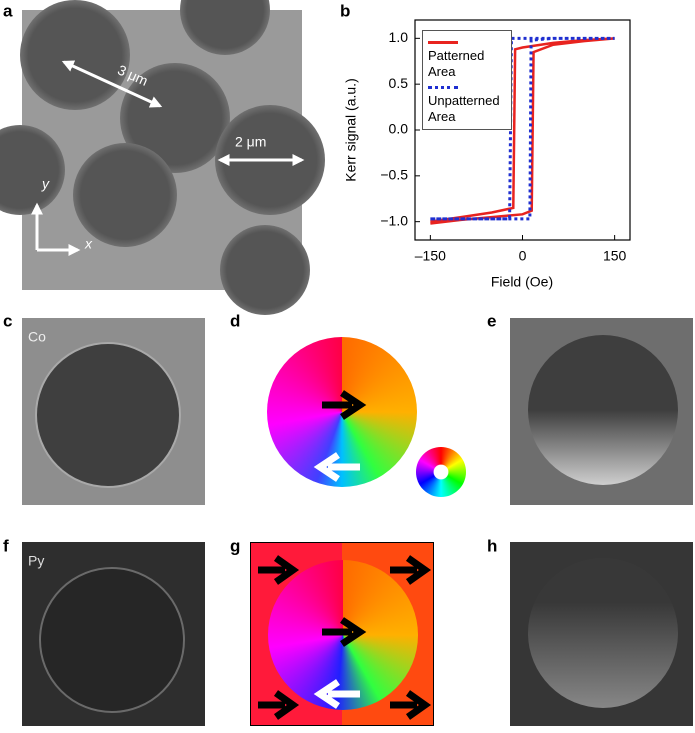 Image resolution: width=695 pixels, height=733 pixels. What do you see at coordinates (345, 10) in the screenshot?
I see `panel-label: b` at bounding box center [345, 10].